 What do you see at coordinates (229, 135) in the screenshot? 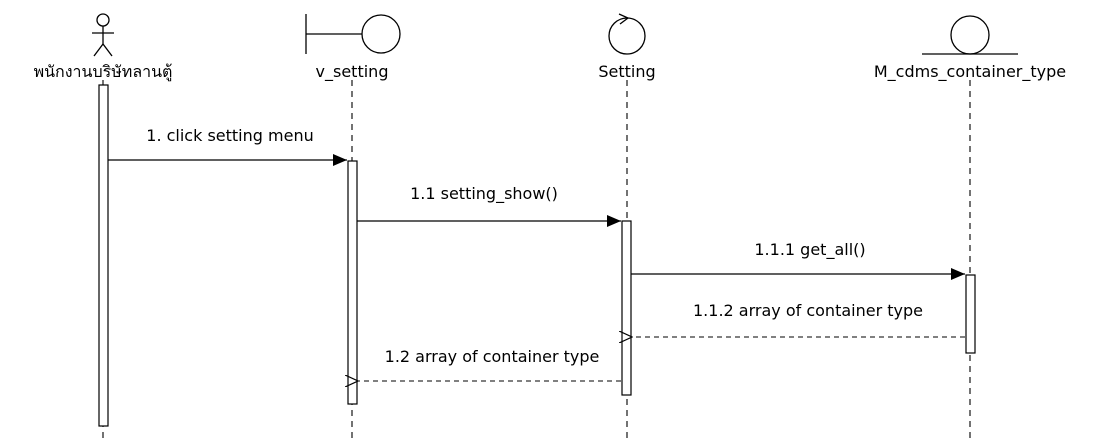
I see `message-label: 1. click setting menu` at bounding box center [229, 135].